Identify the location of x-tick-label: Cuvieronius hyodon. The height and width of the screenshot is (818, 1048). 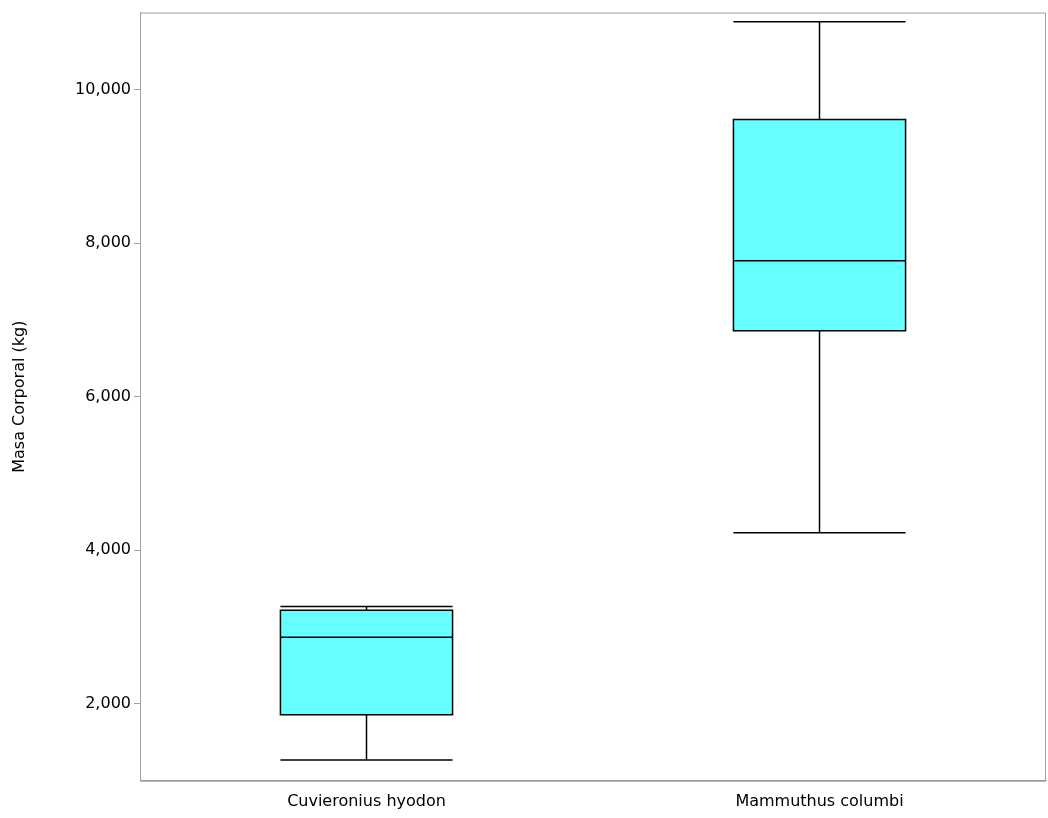
(366, 800).